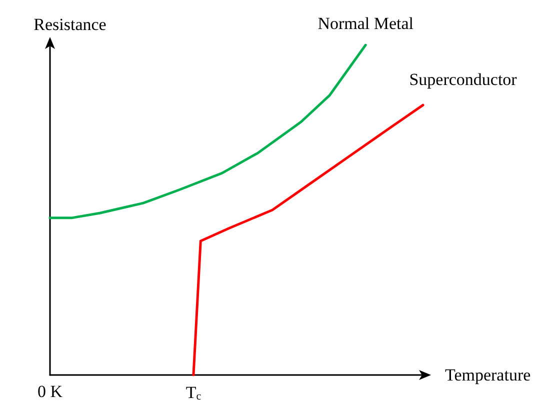 This screenshot has width=550, height=409. Describe the element at coordinates (488, 375) in the screenshot. I see `x-axis-title: Temperature` at that location.